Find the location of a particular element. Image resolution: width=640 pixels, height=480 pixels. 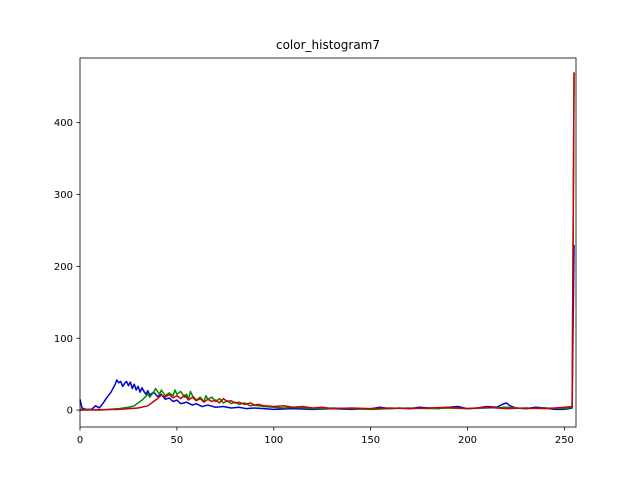

y-tick-label: 400 is located at coordinates (63, 123).